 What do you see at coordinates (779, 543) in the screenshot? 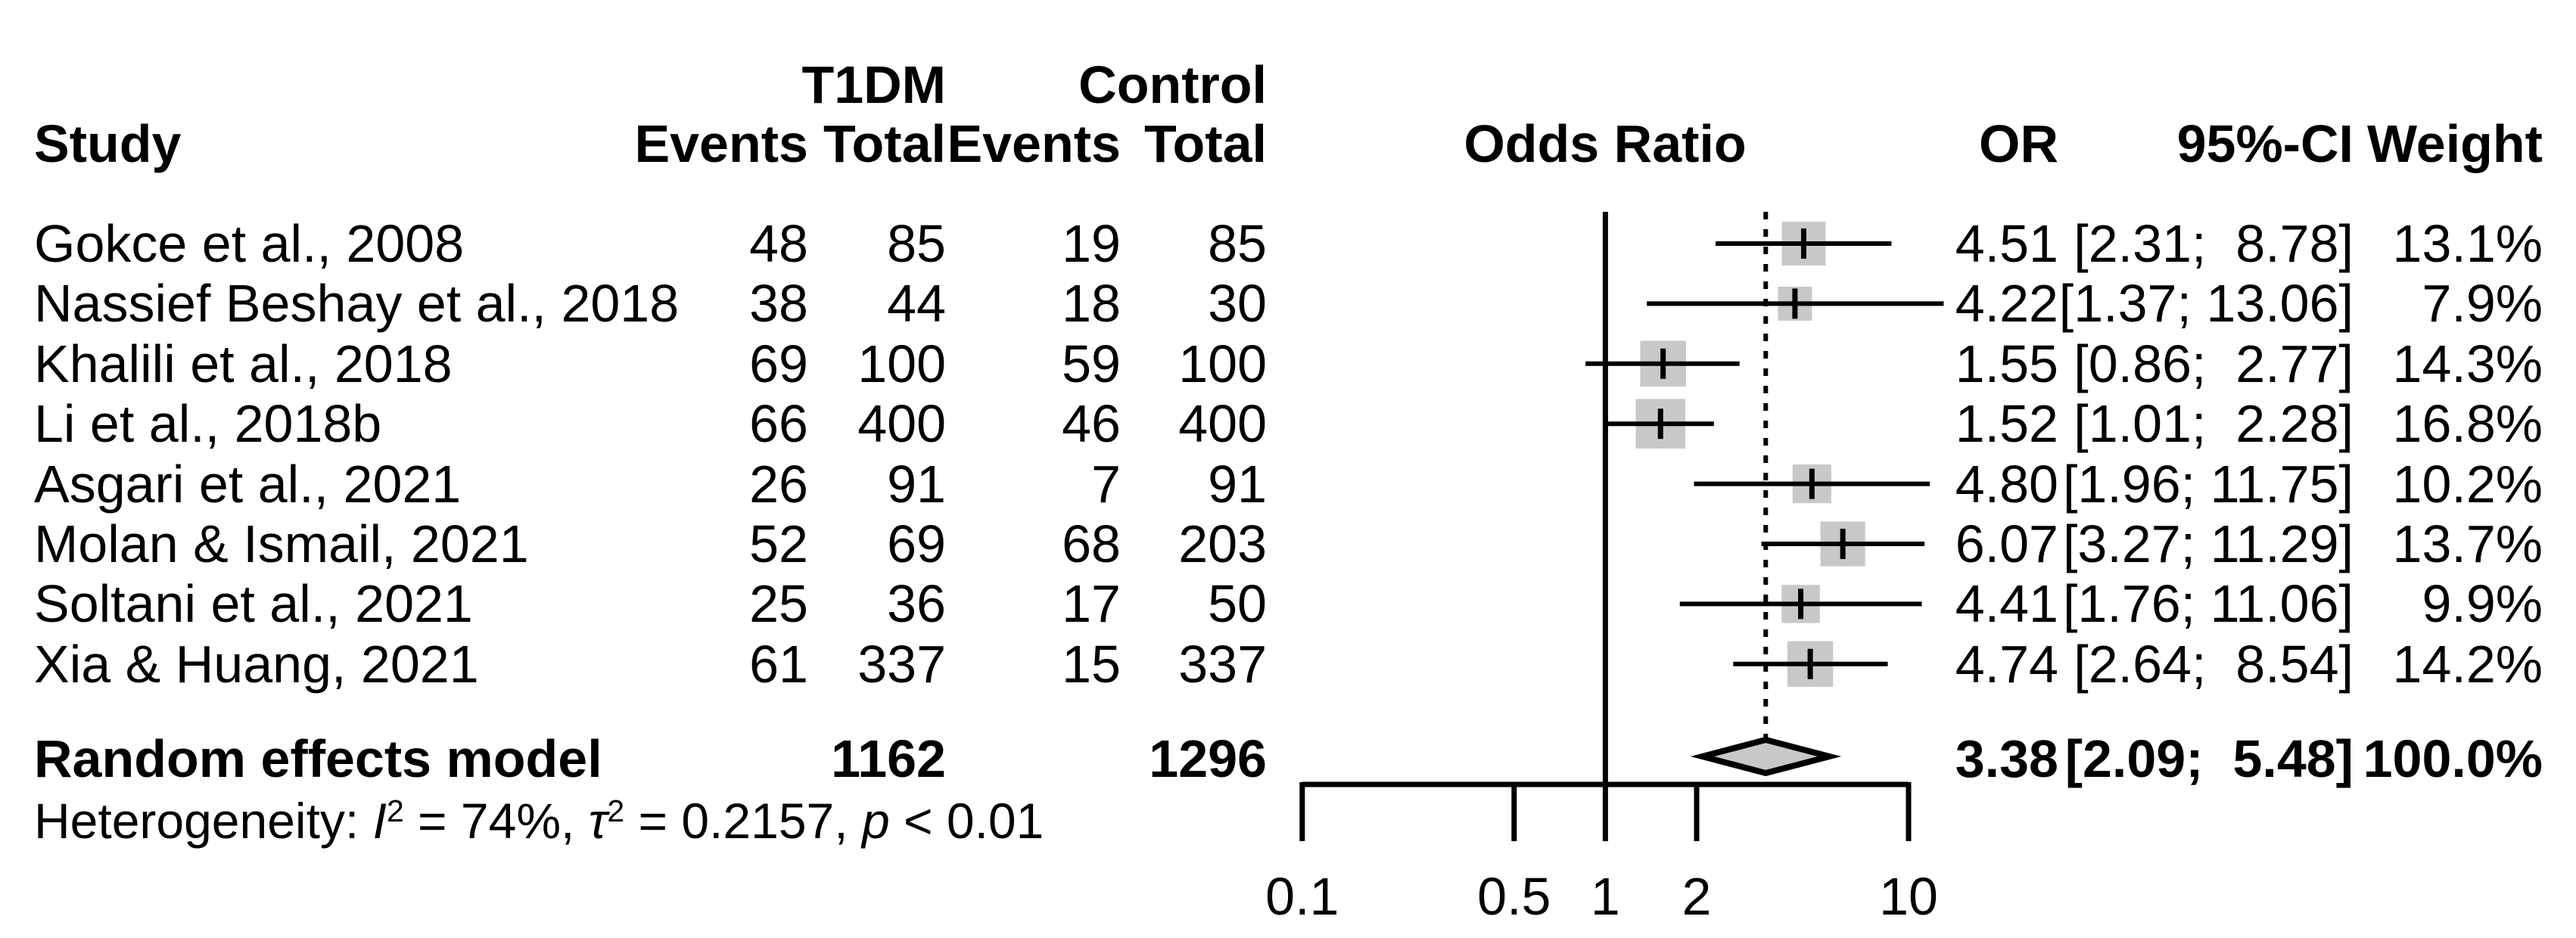
I see `t1dm-events-value: 52` at bounding box center [779, 543].